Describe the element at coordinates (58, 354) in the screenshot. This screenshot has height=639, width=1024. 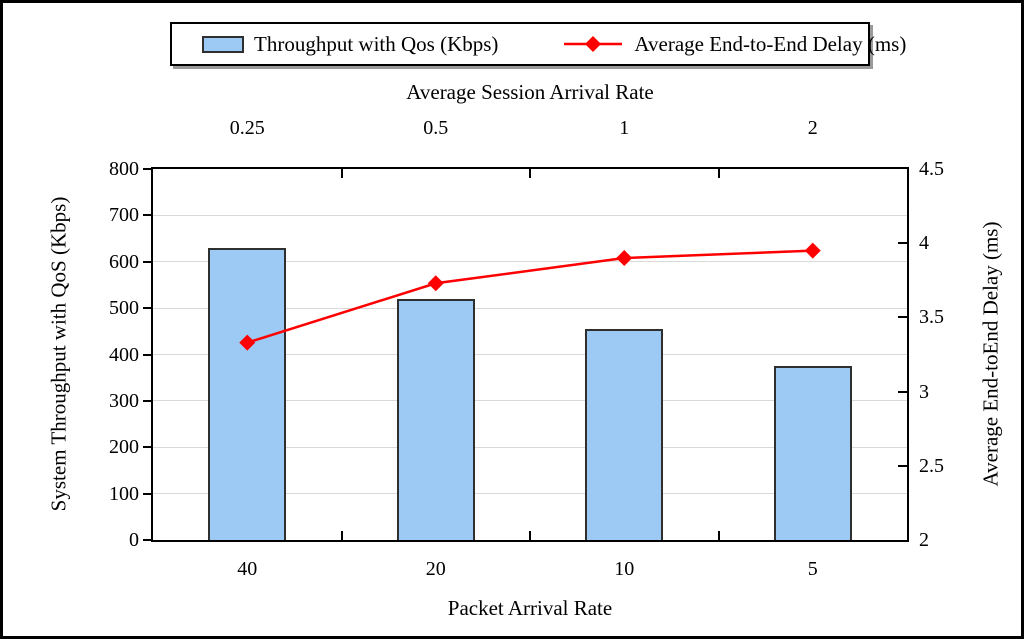
I see `left-axis-title: System Throughput with QoS (Kbps)` at that location.